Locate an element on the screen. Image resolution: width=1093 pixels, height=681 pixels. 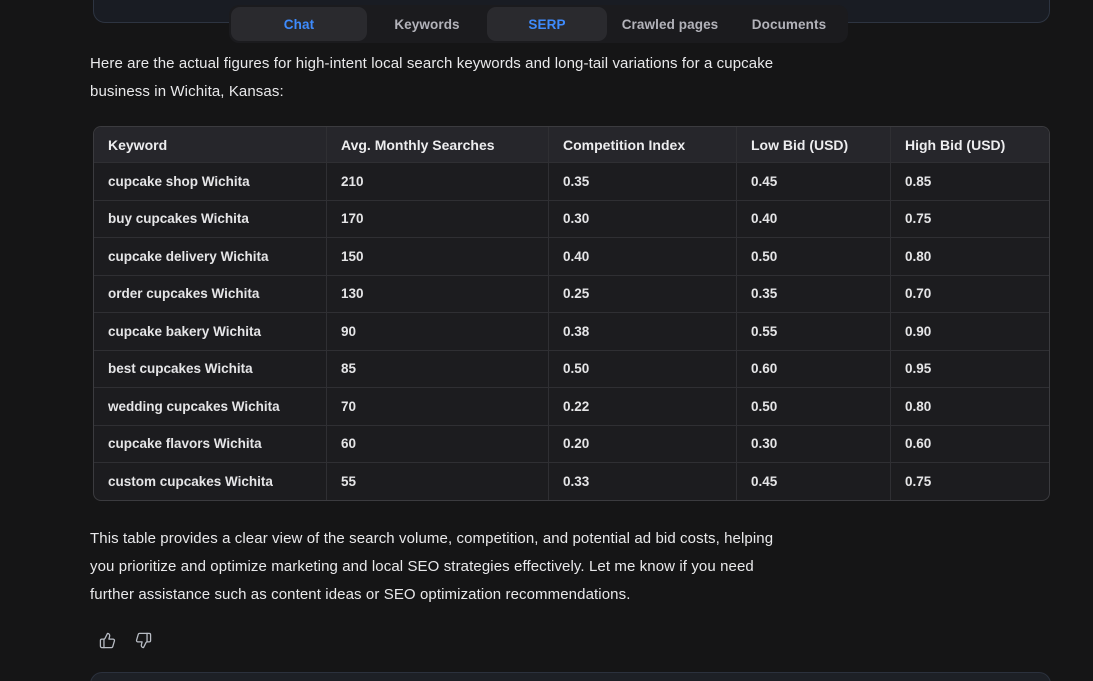
cell-searches: 85 is located at coordinates (438, 368).